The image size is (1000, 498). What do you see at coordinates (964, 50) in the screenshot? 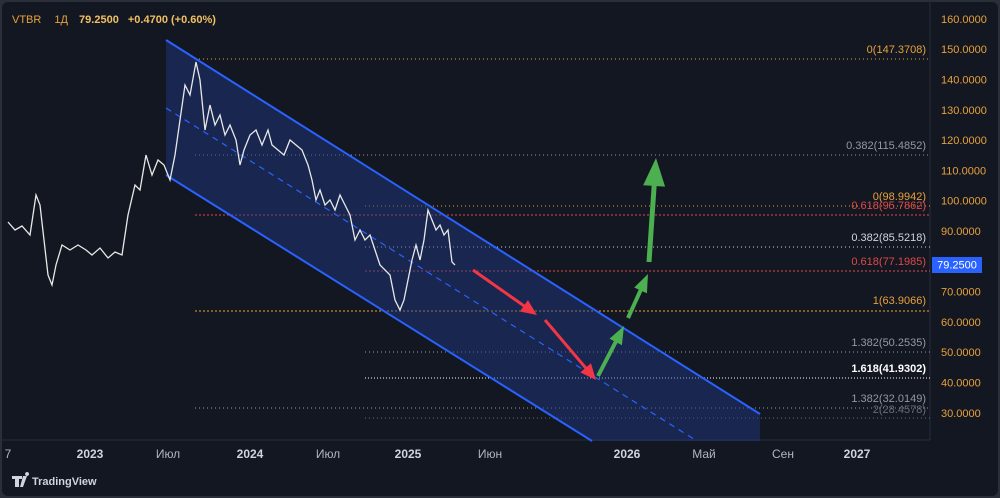
I see `y-tick-label: 150.0000` at bounding box center [964, 50].